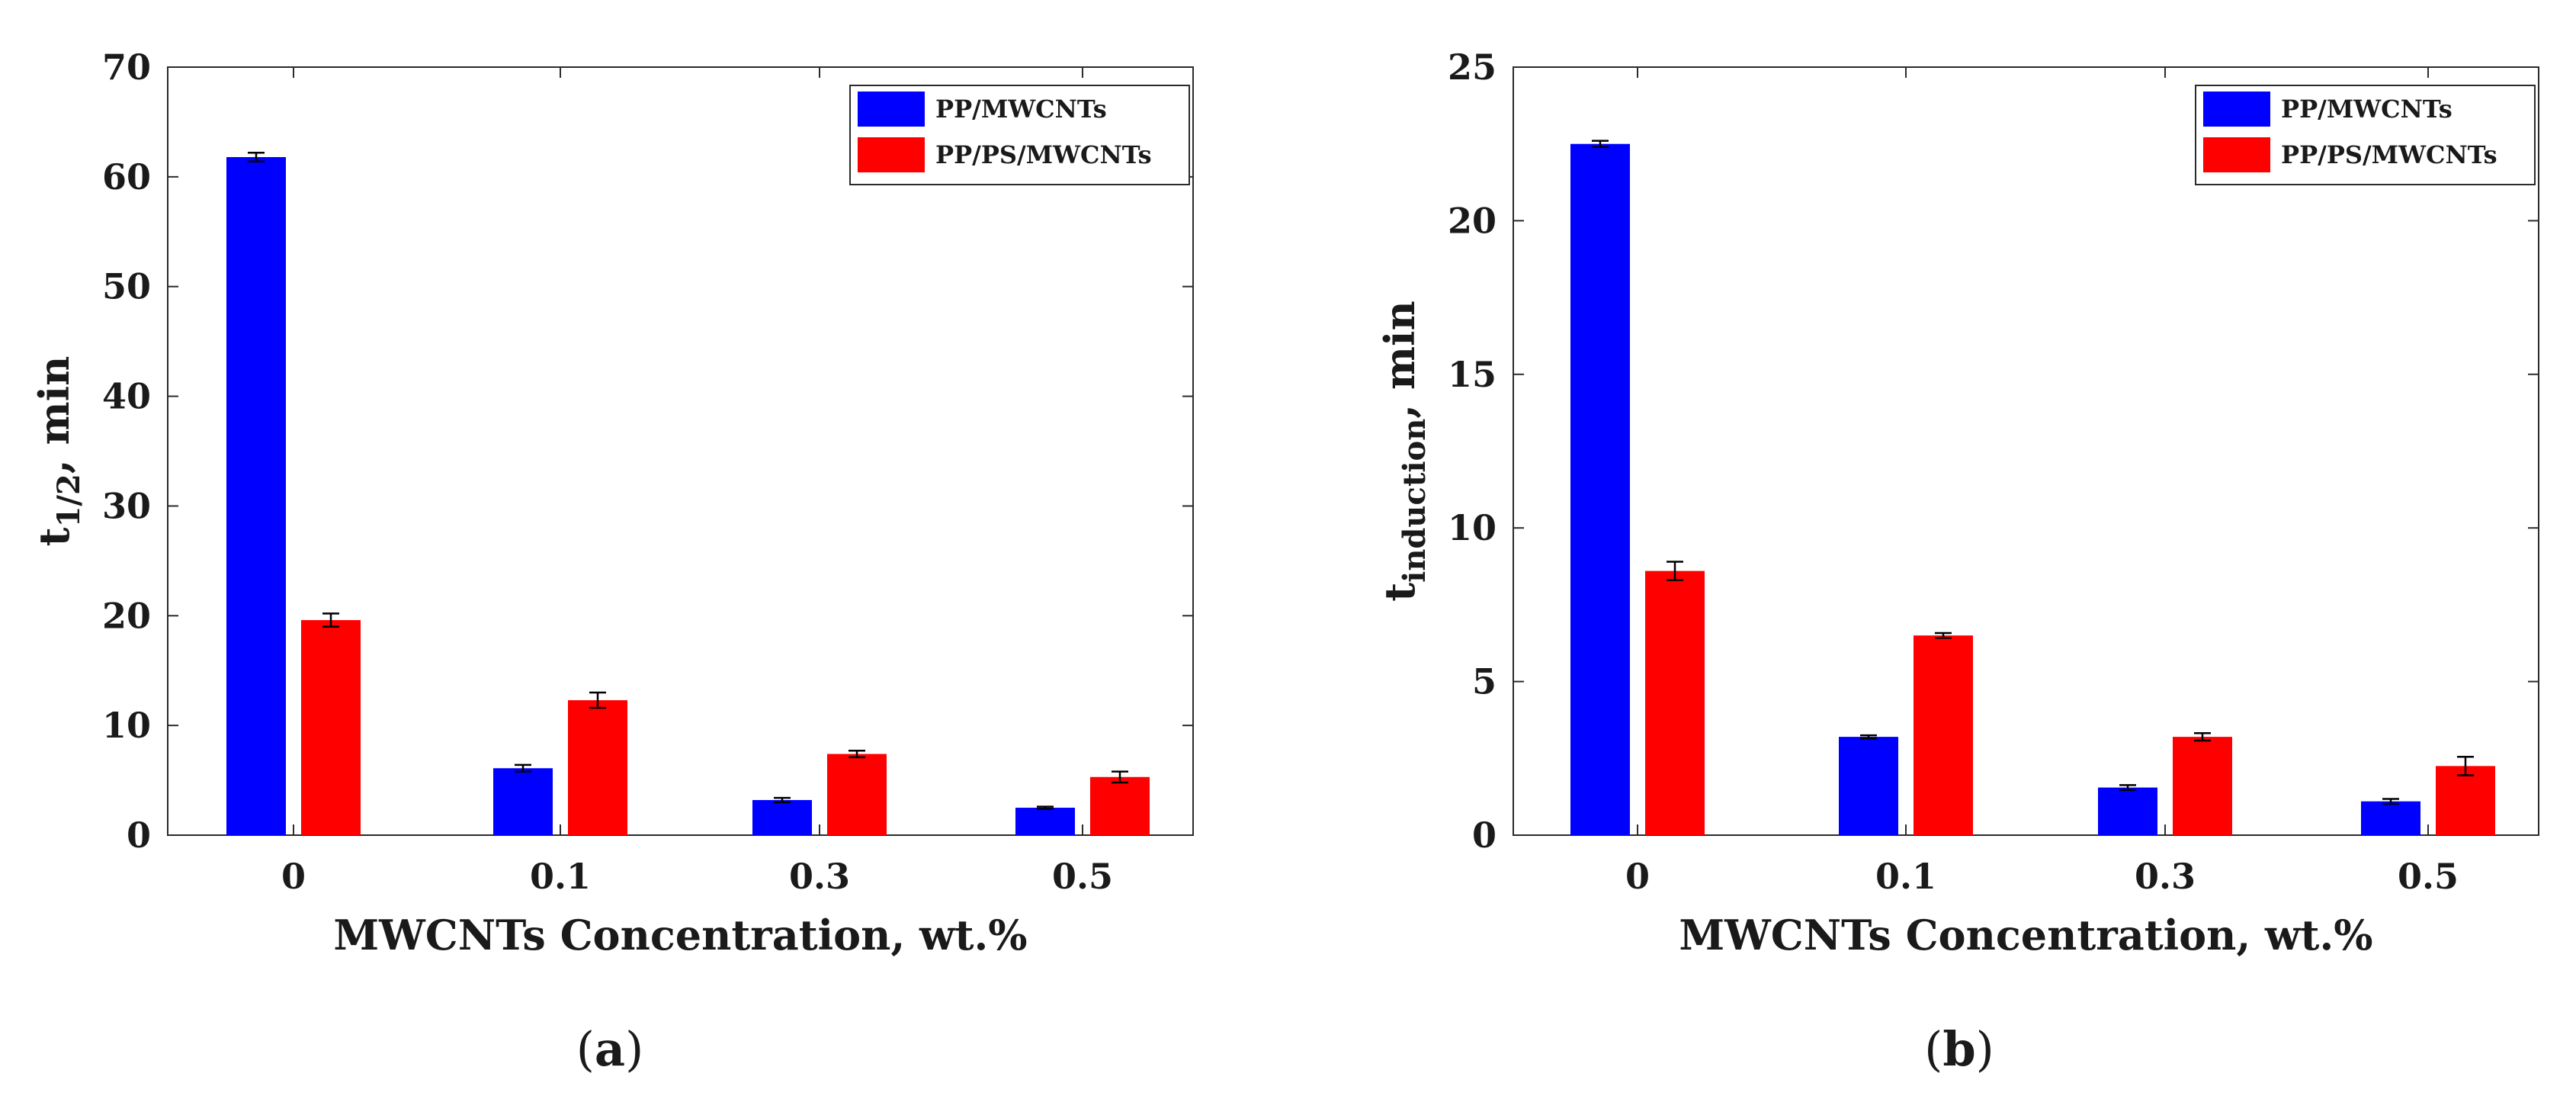 The width and height of the screenshot is (2576, 1096). Describe the element at coordinates (126, 286) in the screenshot. I see `y-tick-label: 50` at that location.